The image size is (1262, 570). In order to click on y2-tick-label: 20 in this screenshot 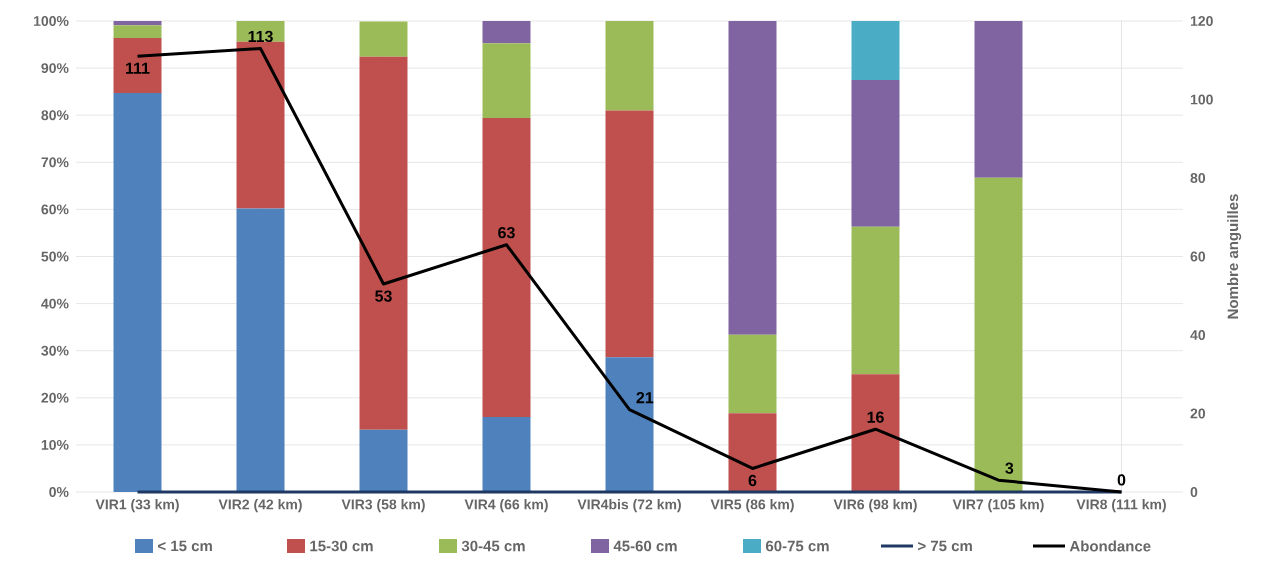, I will do `click(1198, 413)`.